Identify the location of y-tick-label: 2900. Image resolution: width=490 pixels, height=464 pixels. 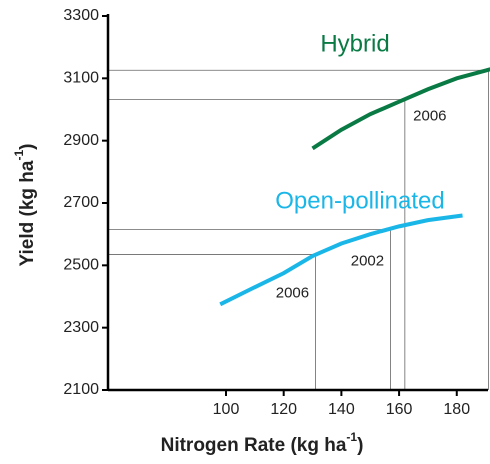
(81, 140).